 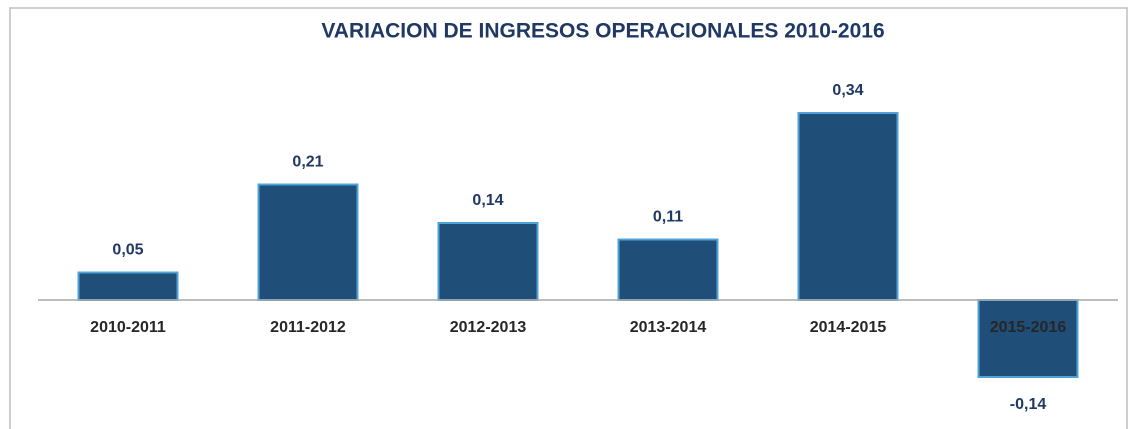 I want to click on data-label: 0,21, so click(x=307, y=162).